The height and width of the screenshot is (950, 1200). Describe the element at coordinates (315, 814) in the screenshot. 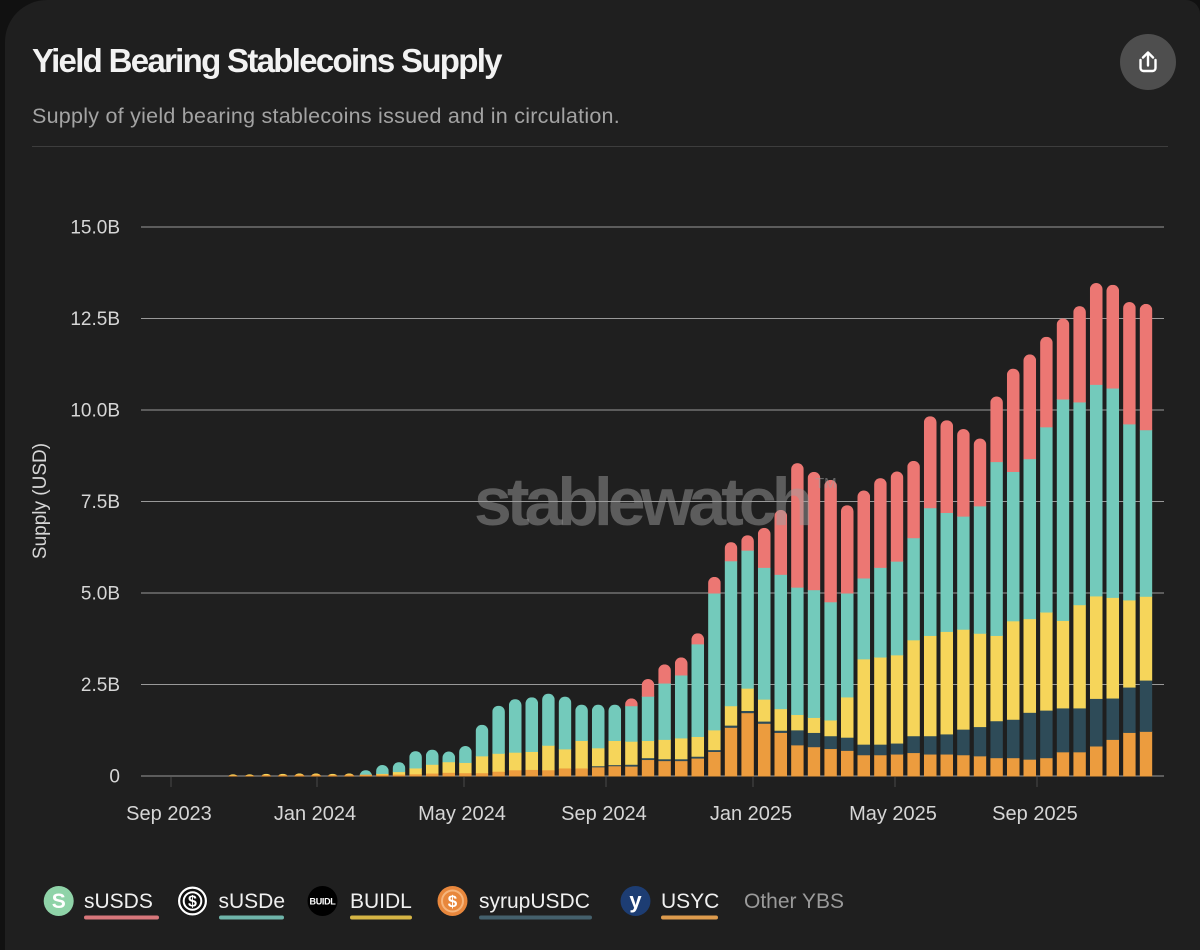

I see `svg-text: Jan 2024` at that location.